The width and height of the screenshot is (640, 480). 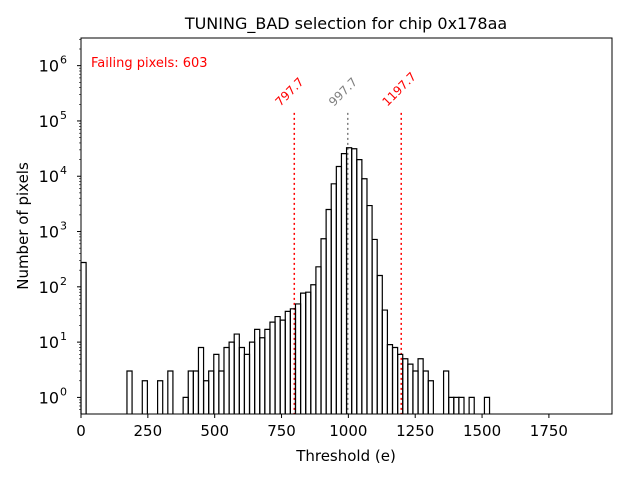 What do you see at coordinates (149, 63) in the screenshot?
I see `annotation-failing-pixels: Failing pixels: 603` at bounding box center [149, 63].